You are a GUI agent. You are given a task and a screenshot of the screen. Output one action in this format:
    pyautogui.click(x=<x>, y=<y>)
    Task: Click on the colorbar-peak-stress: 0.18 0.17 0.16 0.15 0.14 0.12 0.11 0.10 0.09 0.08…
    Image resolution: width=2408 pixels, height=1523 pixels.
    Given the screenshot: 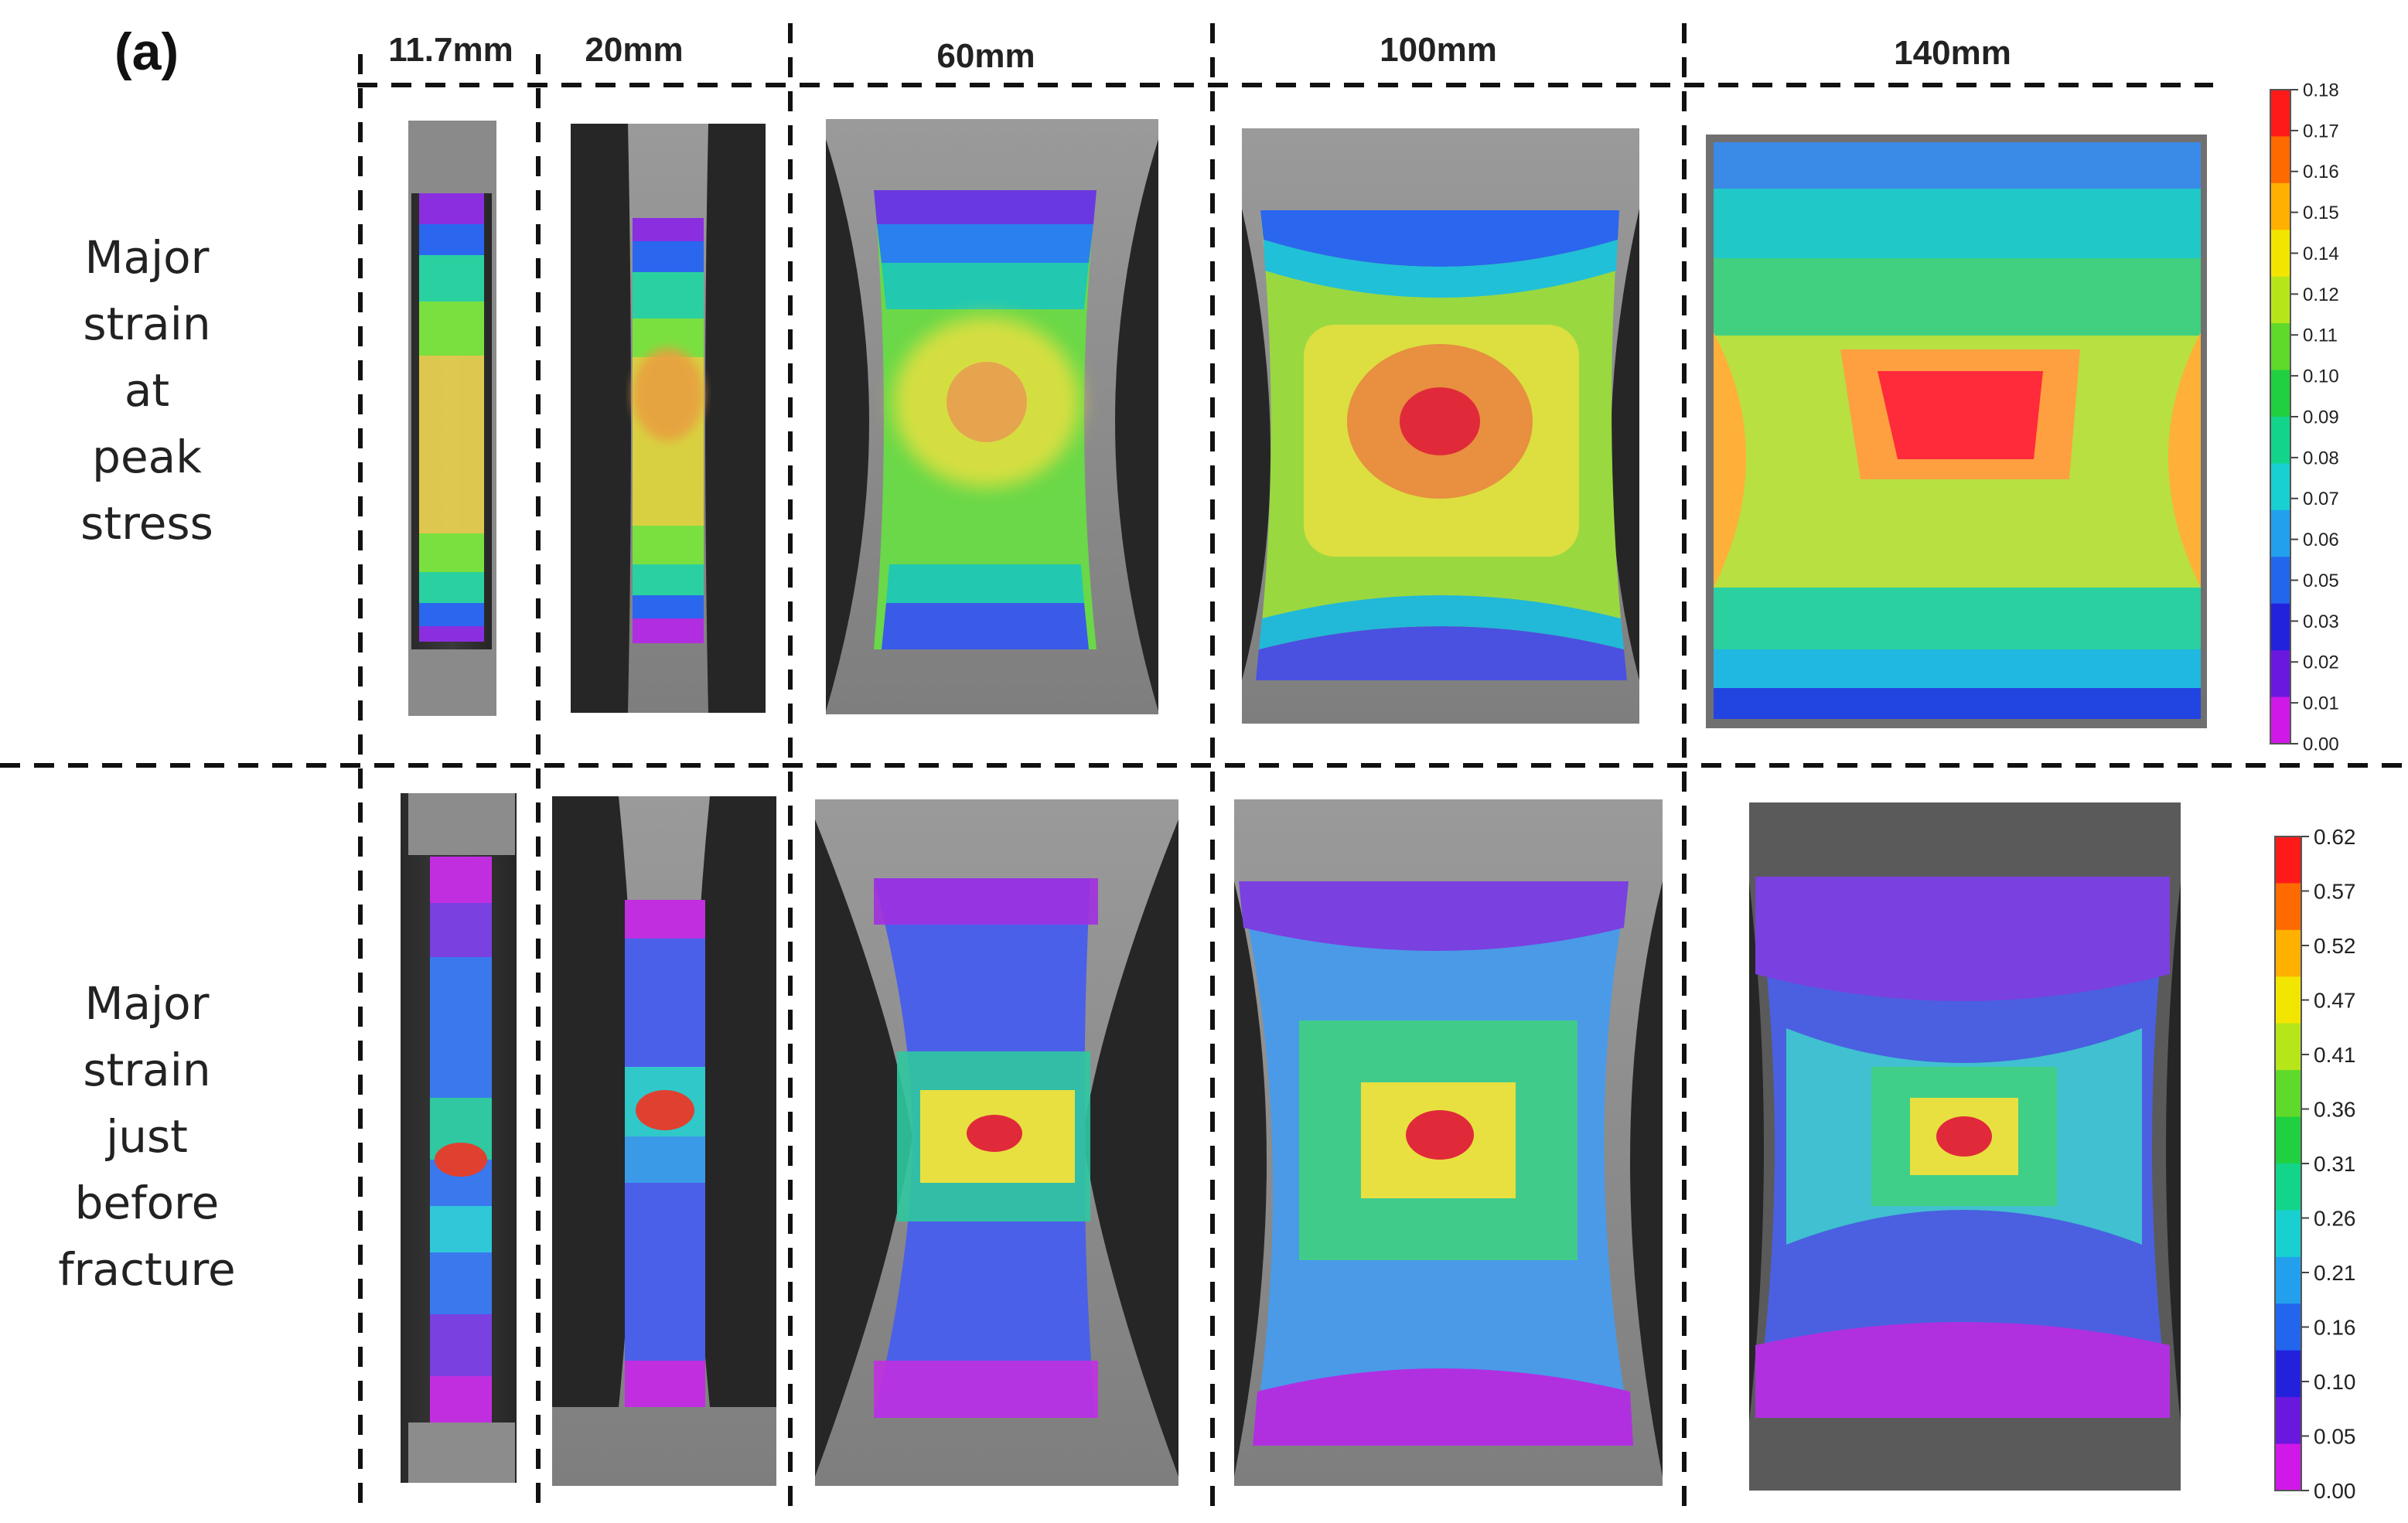 What is the action you would take?
    pyautogui.click(x=2304, y=417)
    